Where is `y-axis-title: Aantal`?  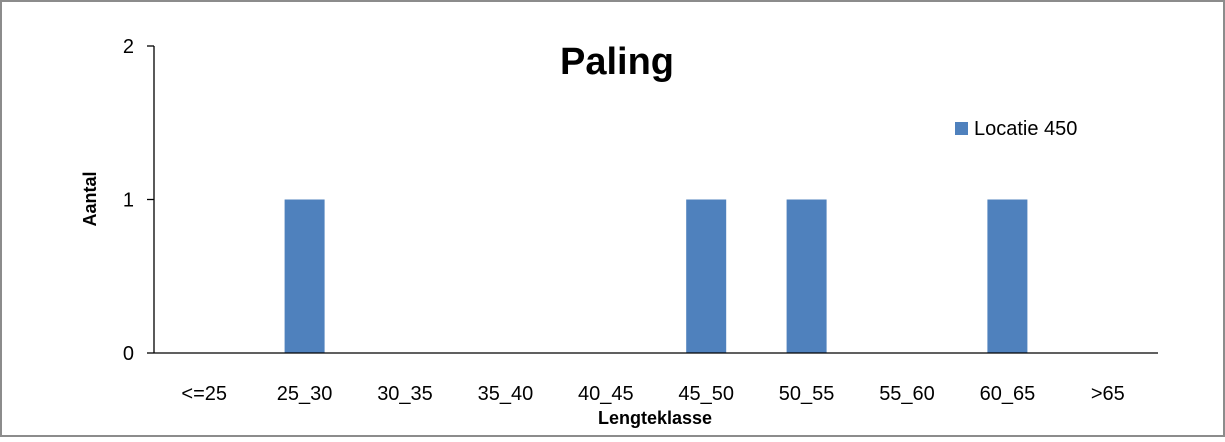 y-axis-title: Aantal is located at coordinates (90, 198).